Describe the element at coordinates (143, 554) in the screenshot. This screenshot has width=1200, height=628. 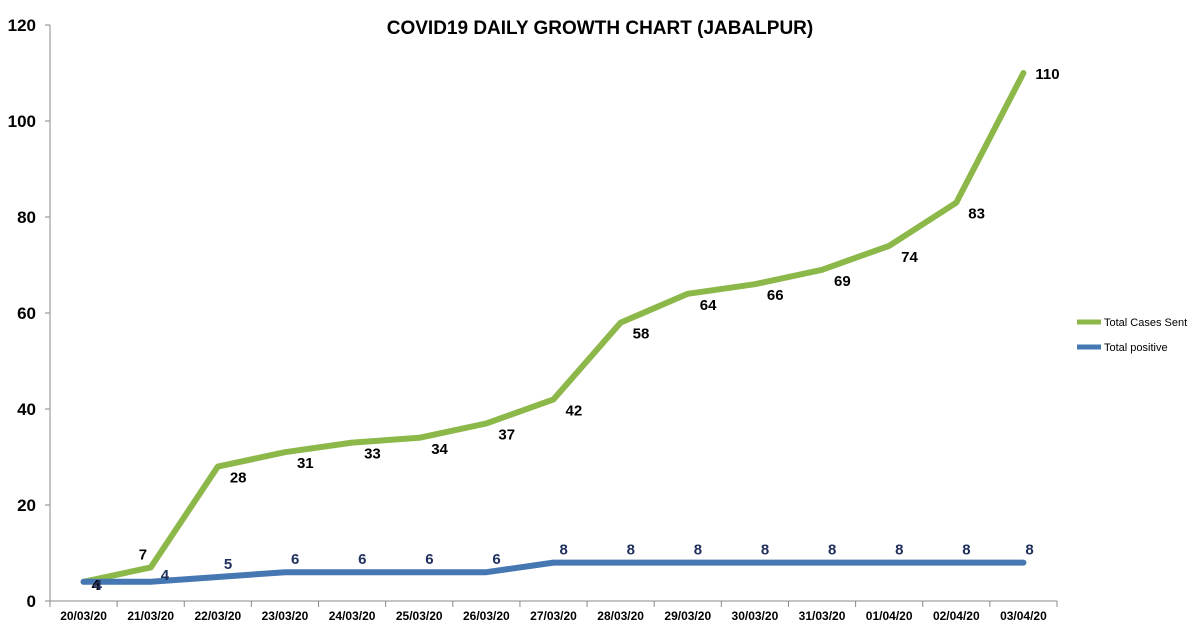
I see `data-label-total-cases-sent: 7` at that location.